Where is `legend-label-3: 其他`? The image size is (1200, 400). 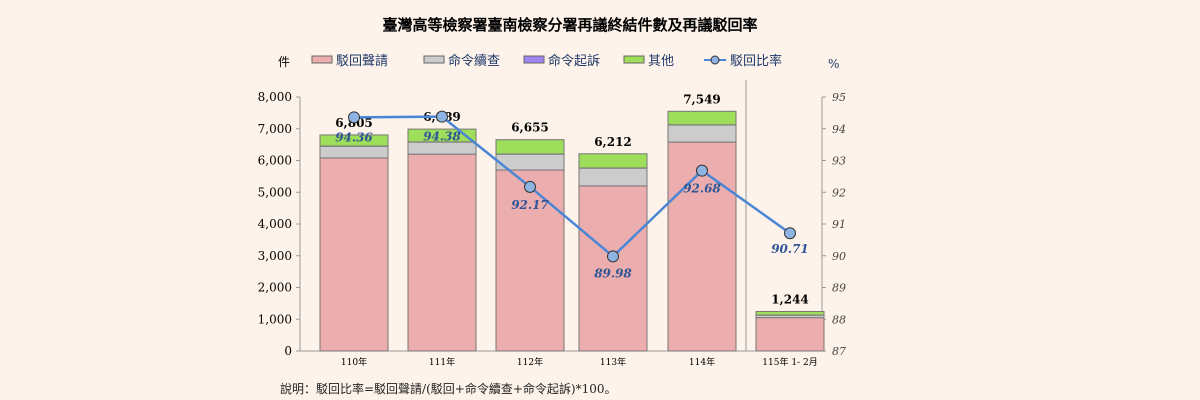
legend-label-3: 其他 is located at coordinates (661, 61).